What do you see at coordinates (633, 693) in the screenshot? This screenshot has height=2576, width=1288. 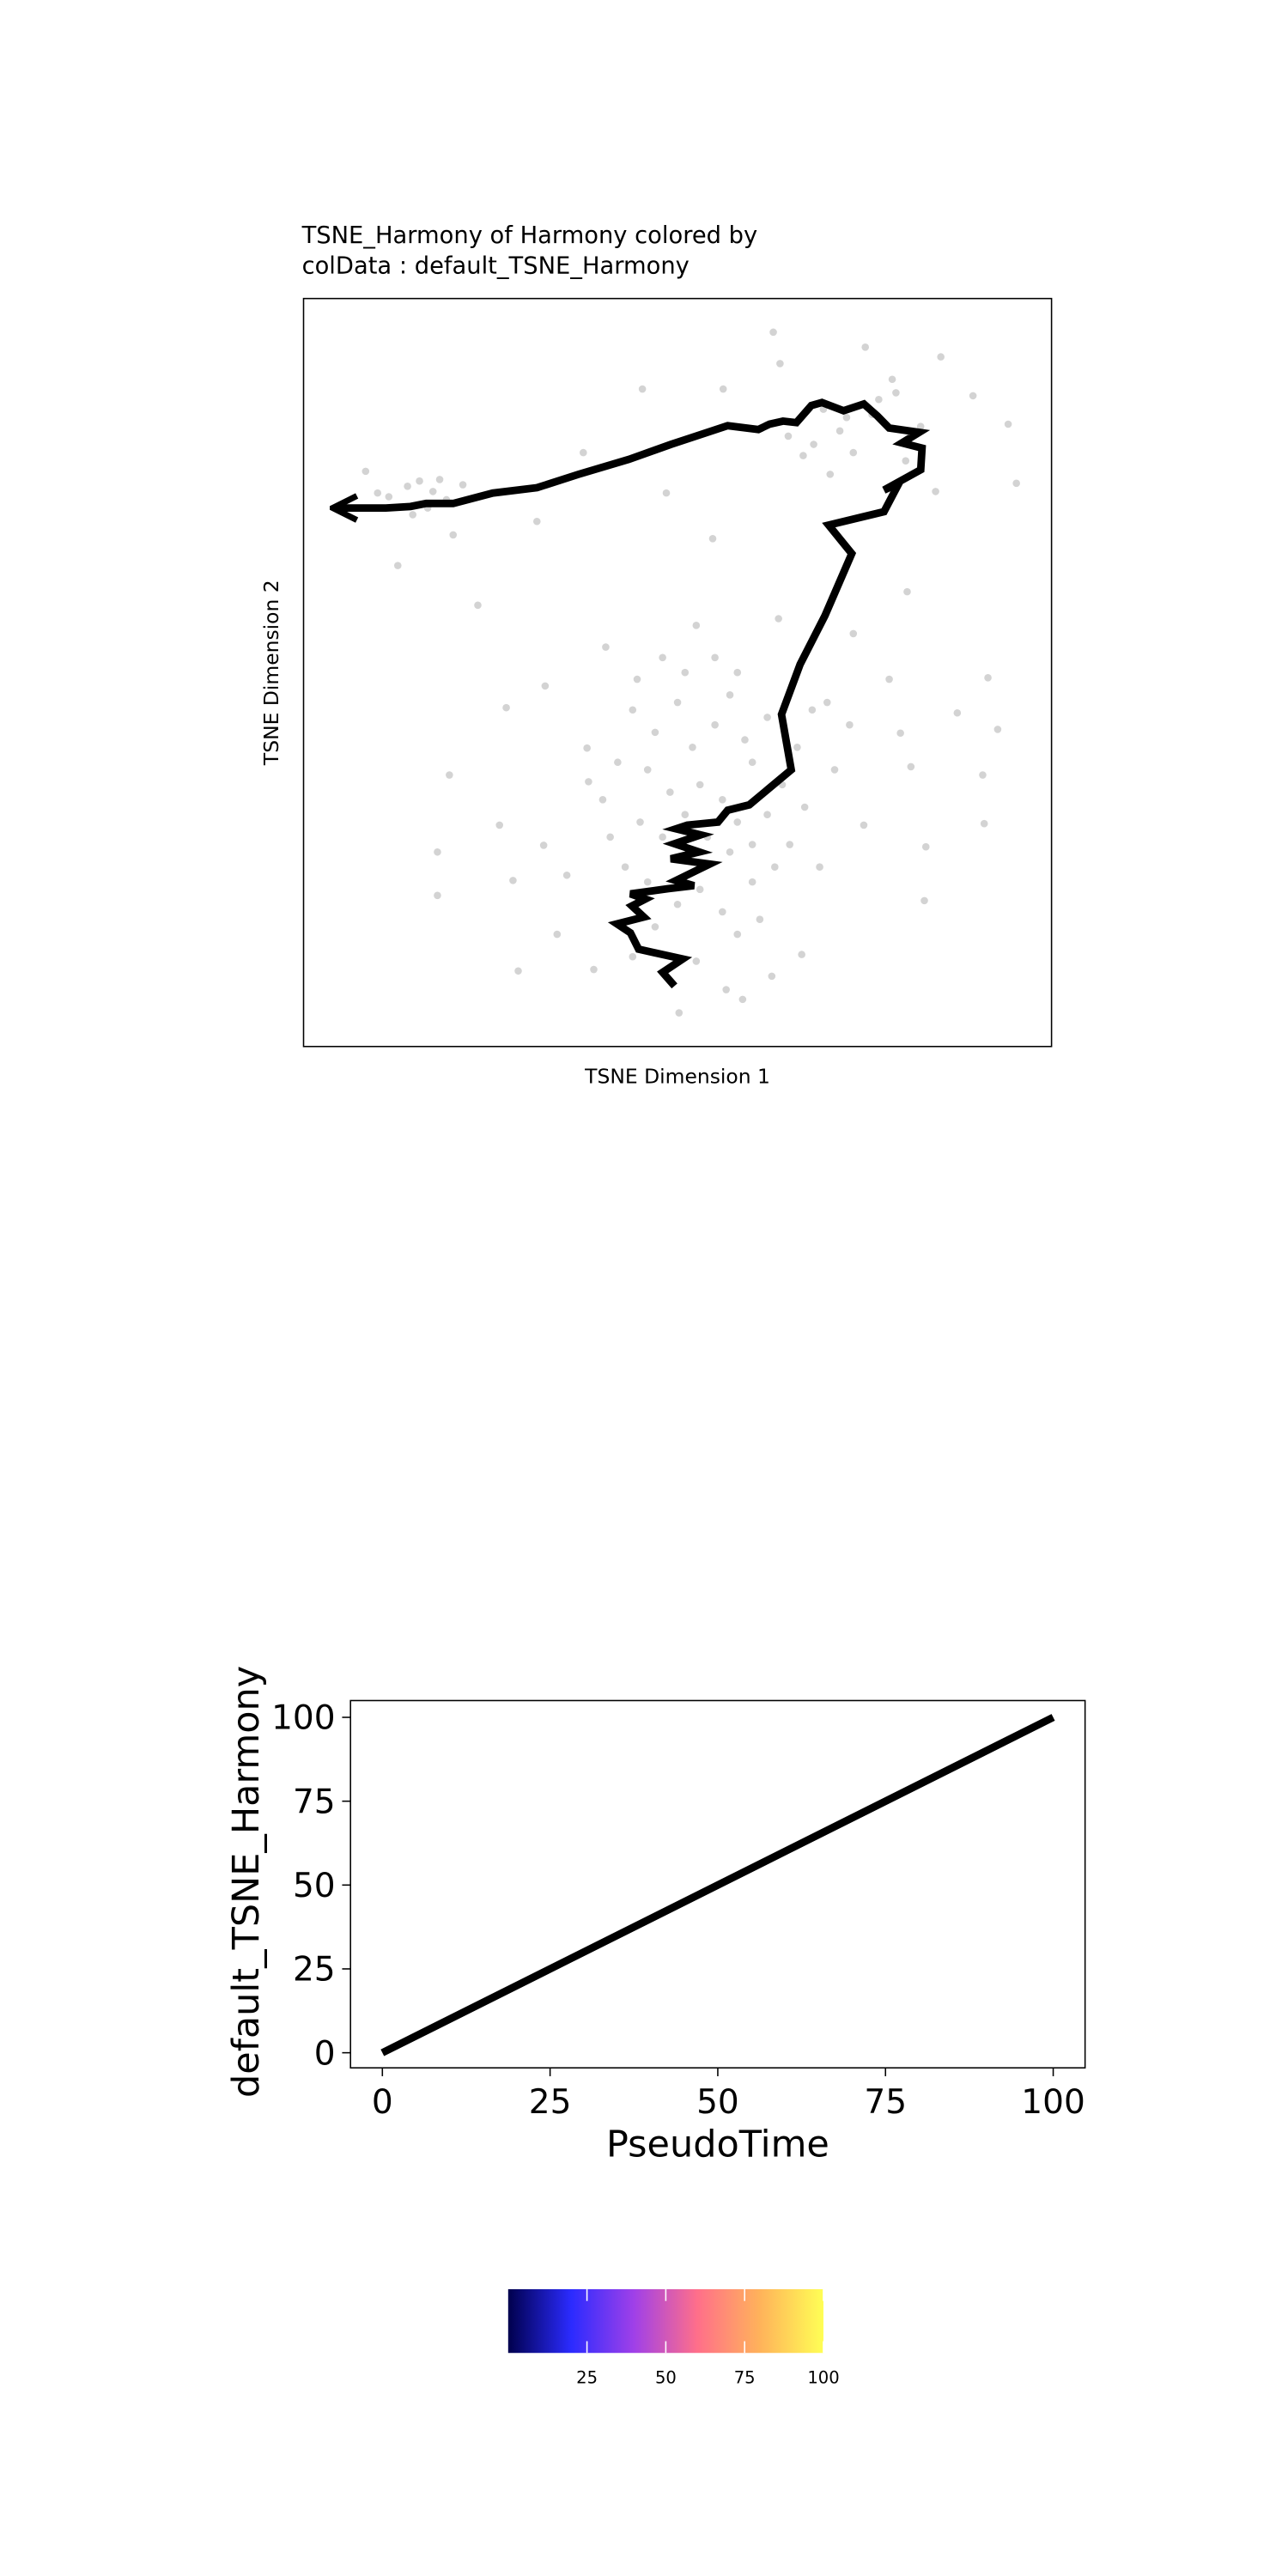 I see `trajectory` at bounding box center [633, 693].